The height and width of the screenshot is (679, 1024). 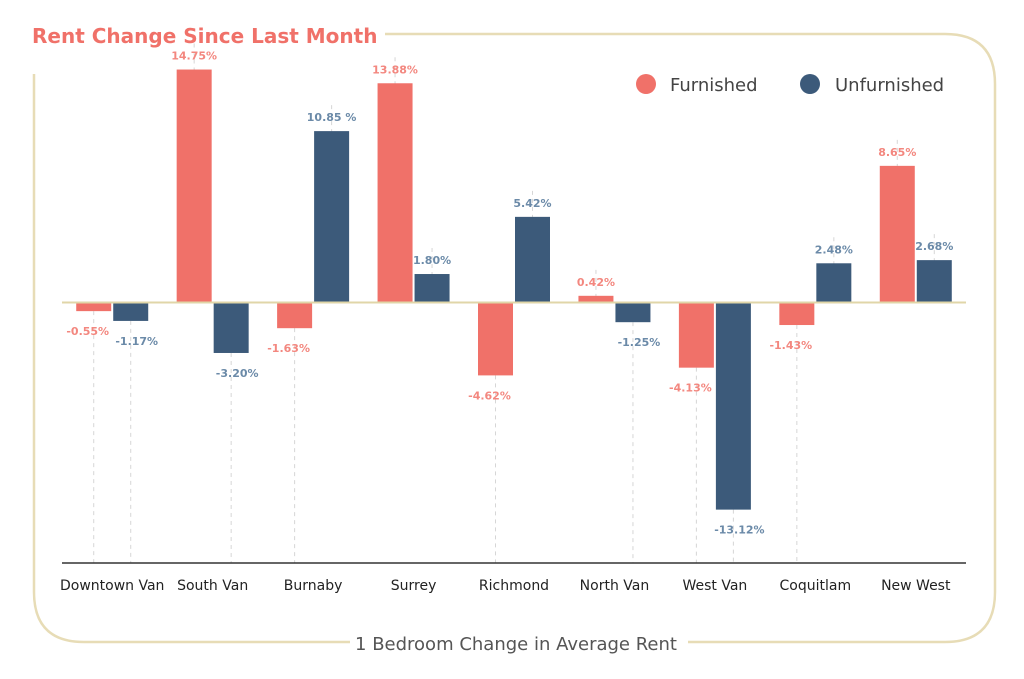 I want to click on value-label-unfurnished-coquitlam: 2.48%, so click(x=834, y=249).